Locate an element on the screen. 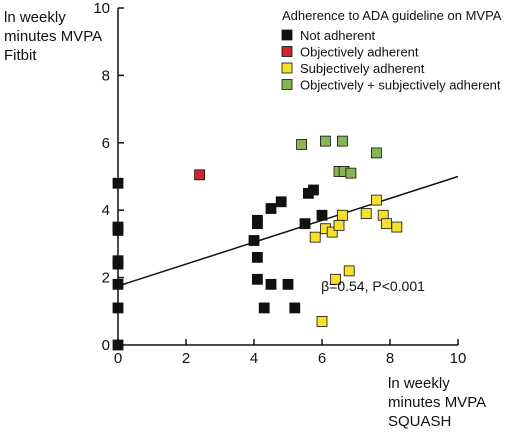 This screenshot has height=432, width=520. x-axis-label-line: SQUASH is located at coordinates (420, 421).